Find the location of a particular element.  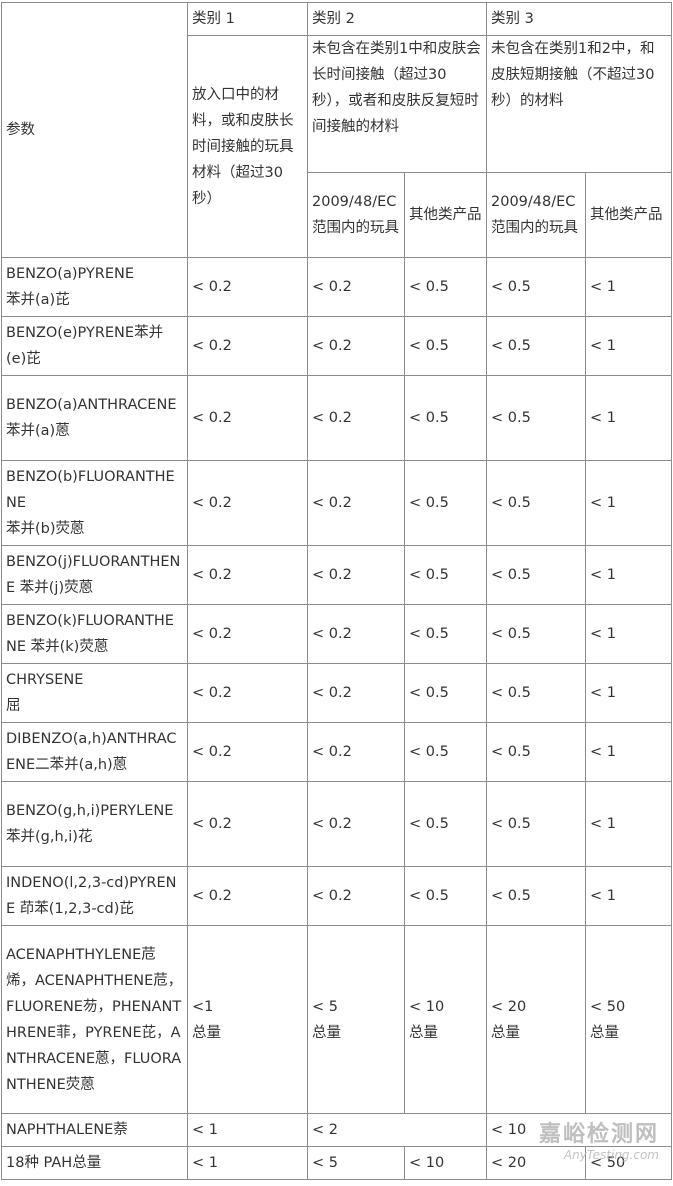

substance-name-line: 苯并(a)蒽 is located at coordinates (38, 431).